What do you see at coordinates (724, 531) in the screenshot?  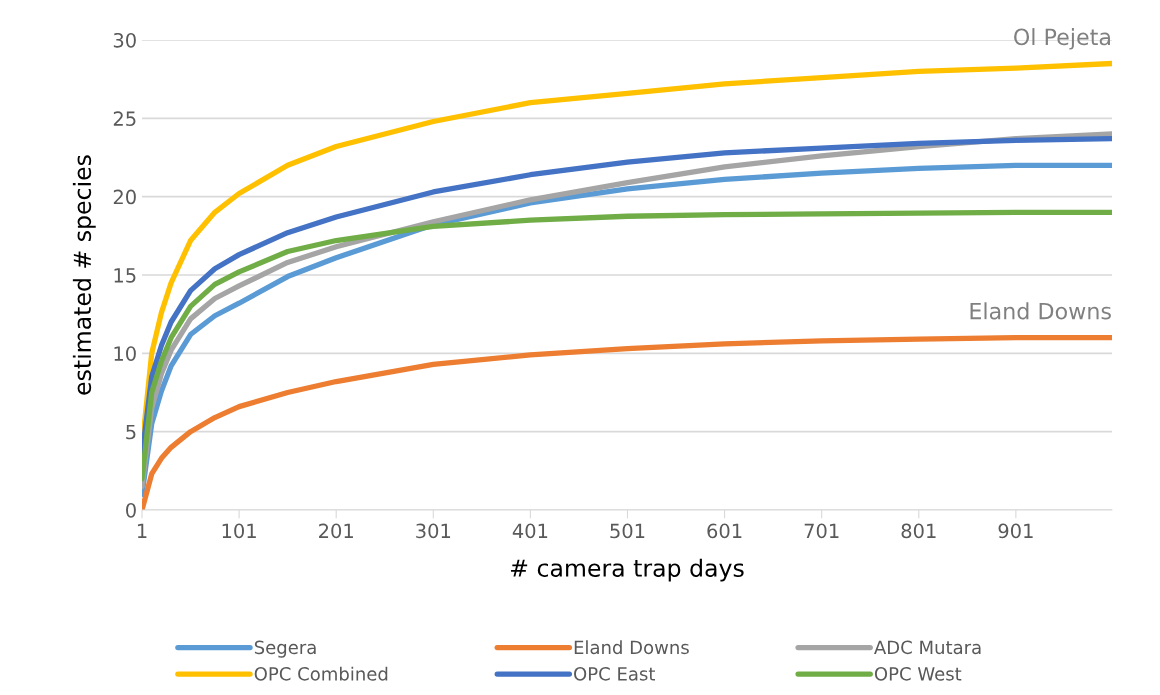 I see `x-tick-label: 601` at bounding box center [724, 531].